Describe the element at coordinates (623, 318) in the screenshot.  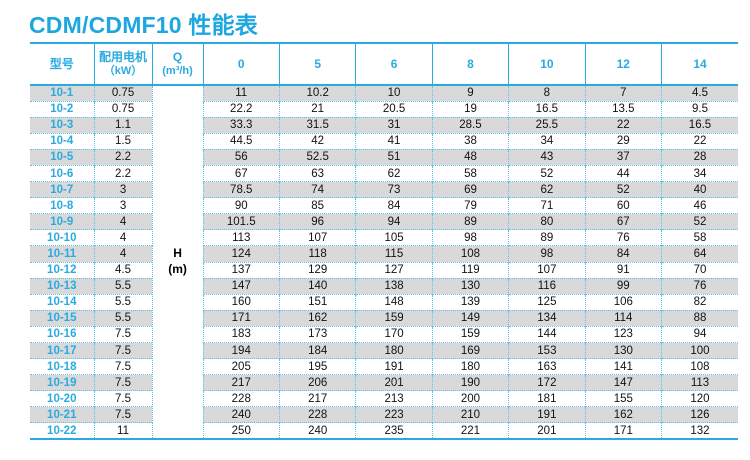
I see `head-value-cell: 114` at that location.